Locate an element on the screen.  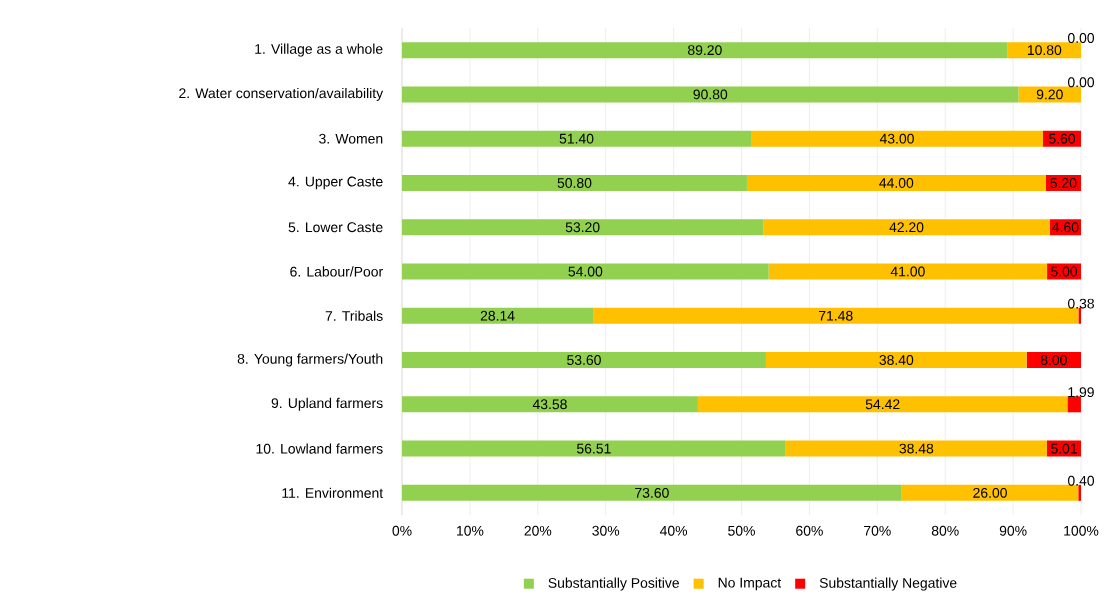
data-label: 1.99 is located at coordinates (1081, 392).